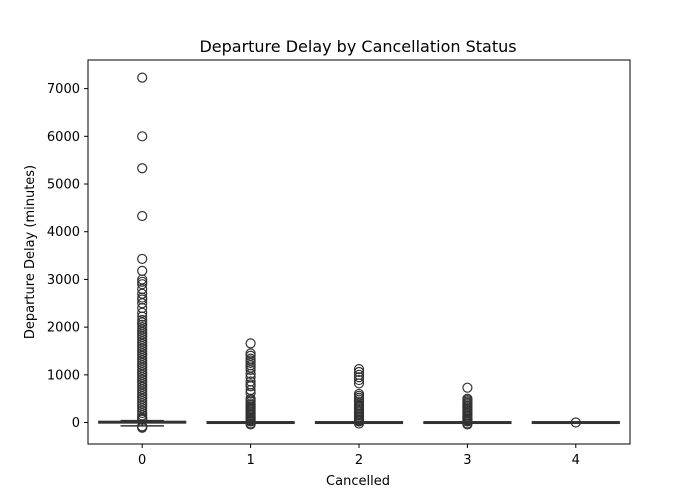  What do you see at coordinates (576, 460) in the screenshot?
I see `x-tick-label: 4` at bounding box center [576, 460].